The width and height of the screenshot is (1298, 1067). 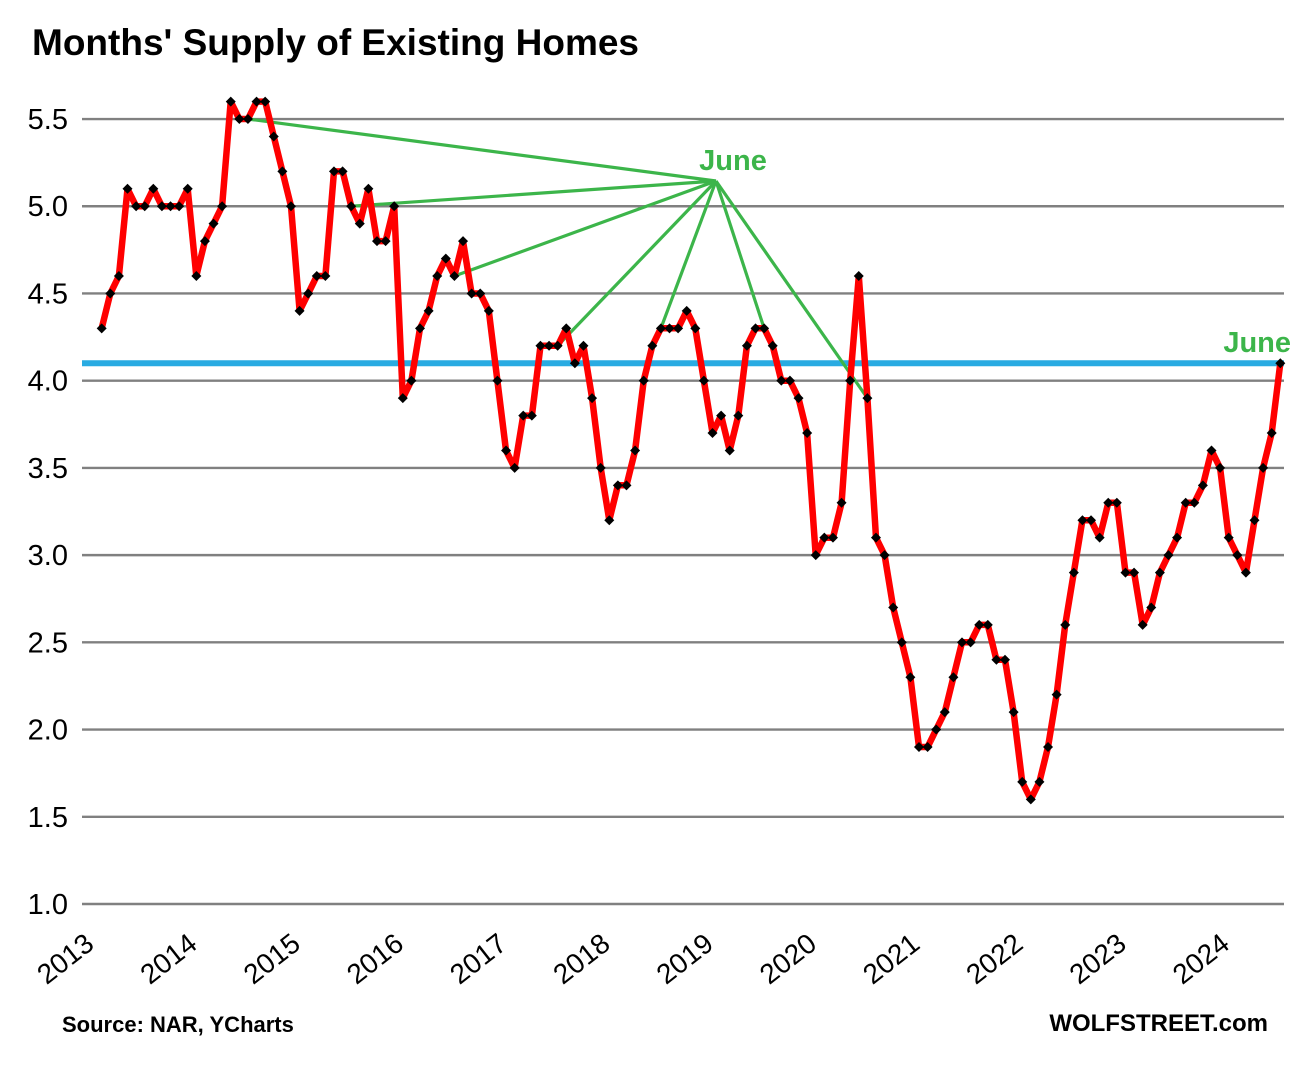 I want to click on june-reference-label: June, so click(x=1257, y=343).